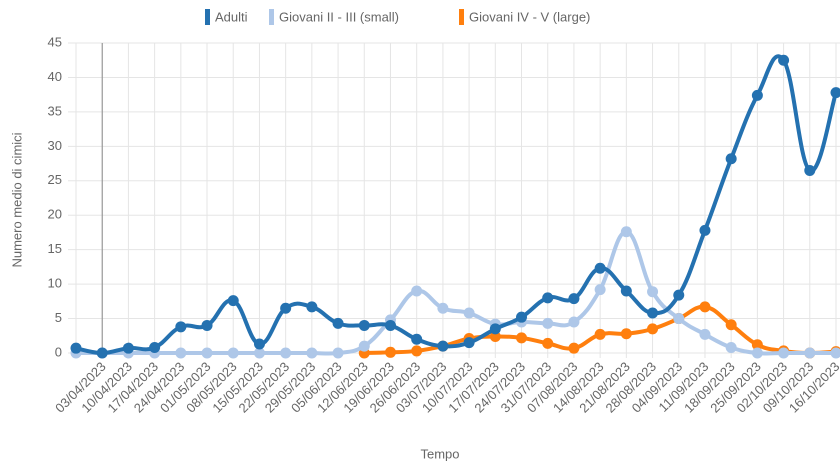  Describe the element at coordinates (58, 351) in the screenshot. I see `y-tick-label: 0` at that location.